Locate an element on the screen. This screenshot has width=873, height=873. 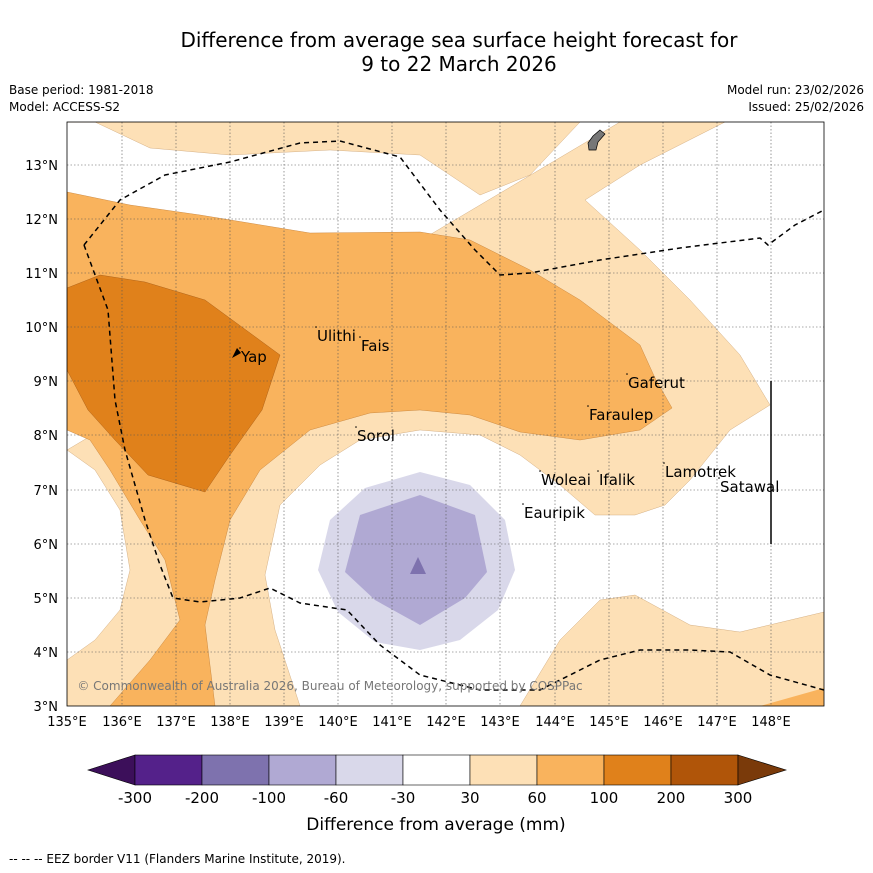
issued-date: Issued: 25/02/2026 is located at coordinates (806, 107).